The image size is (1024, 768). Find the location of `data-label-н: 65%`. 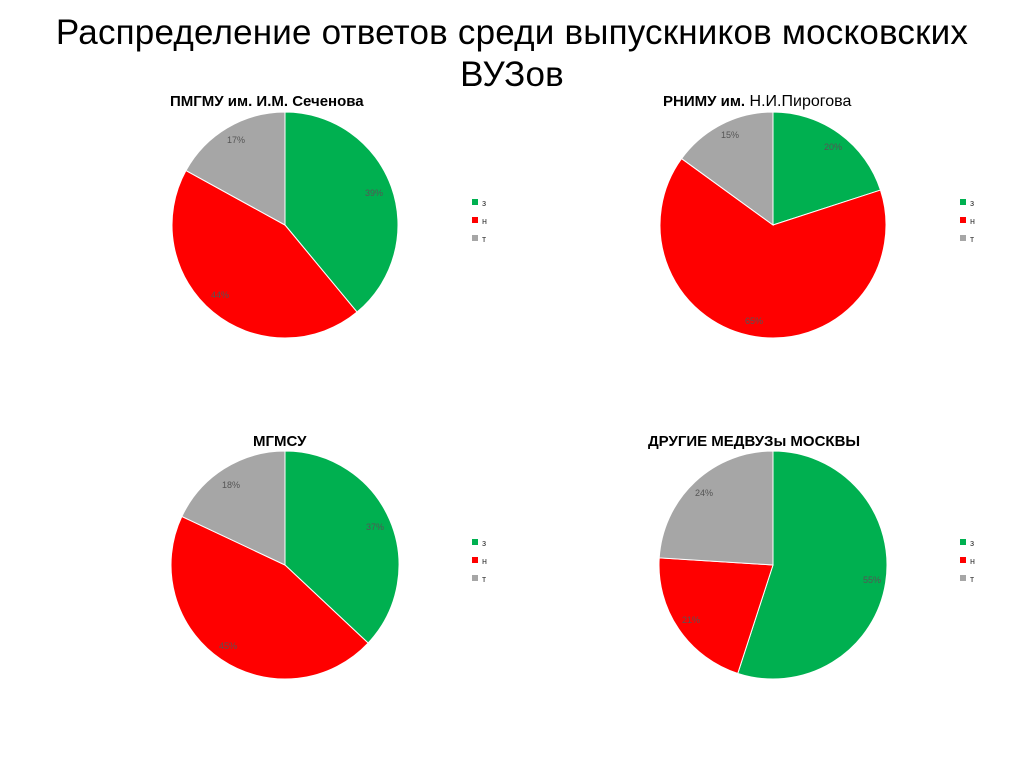

data-label-н: 65% is located at coordinates (754, 321).